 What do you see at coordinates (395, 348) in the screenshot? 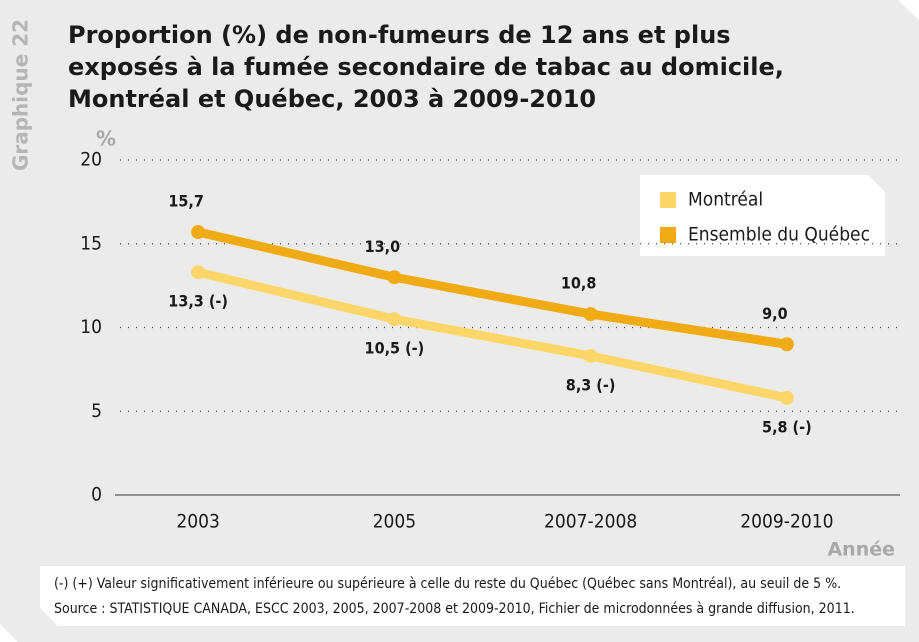
I see `data-label: 10,5 (-)` at bounding box center [395, 348].